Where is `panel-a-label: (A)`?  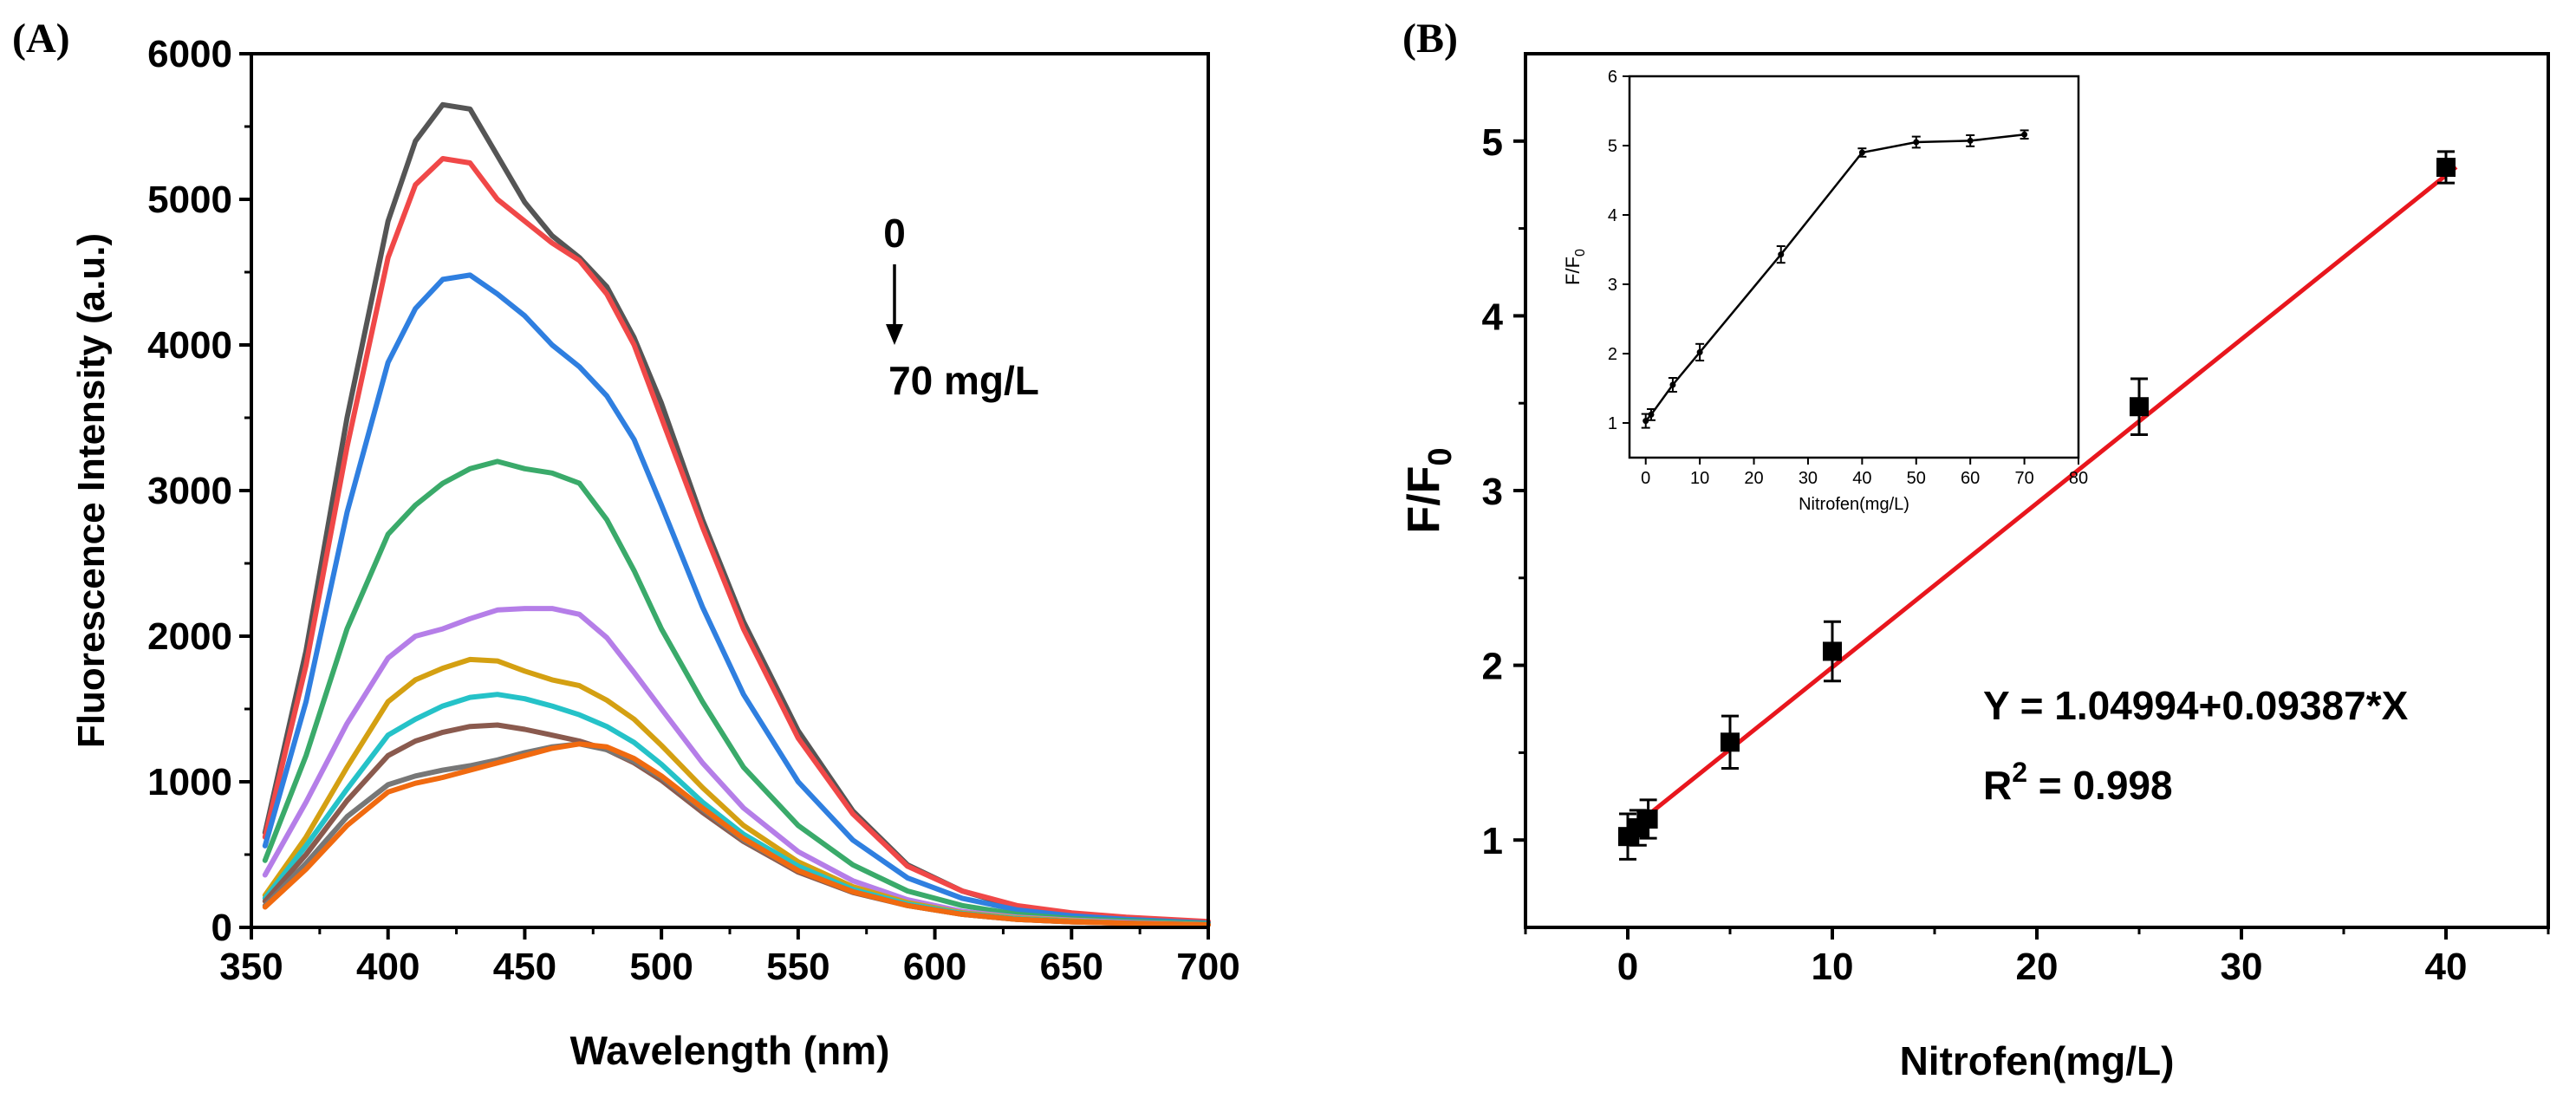 panel-a-label: (A) is located at coordinates (41, 39).